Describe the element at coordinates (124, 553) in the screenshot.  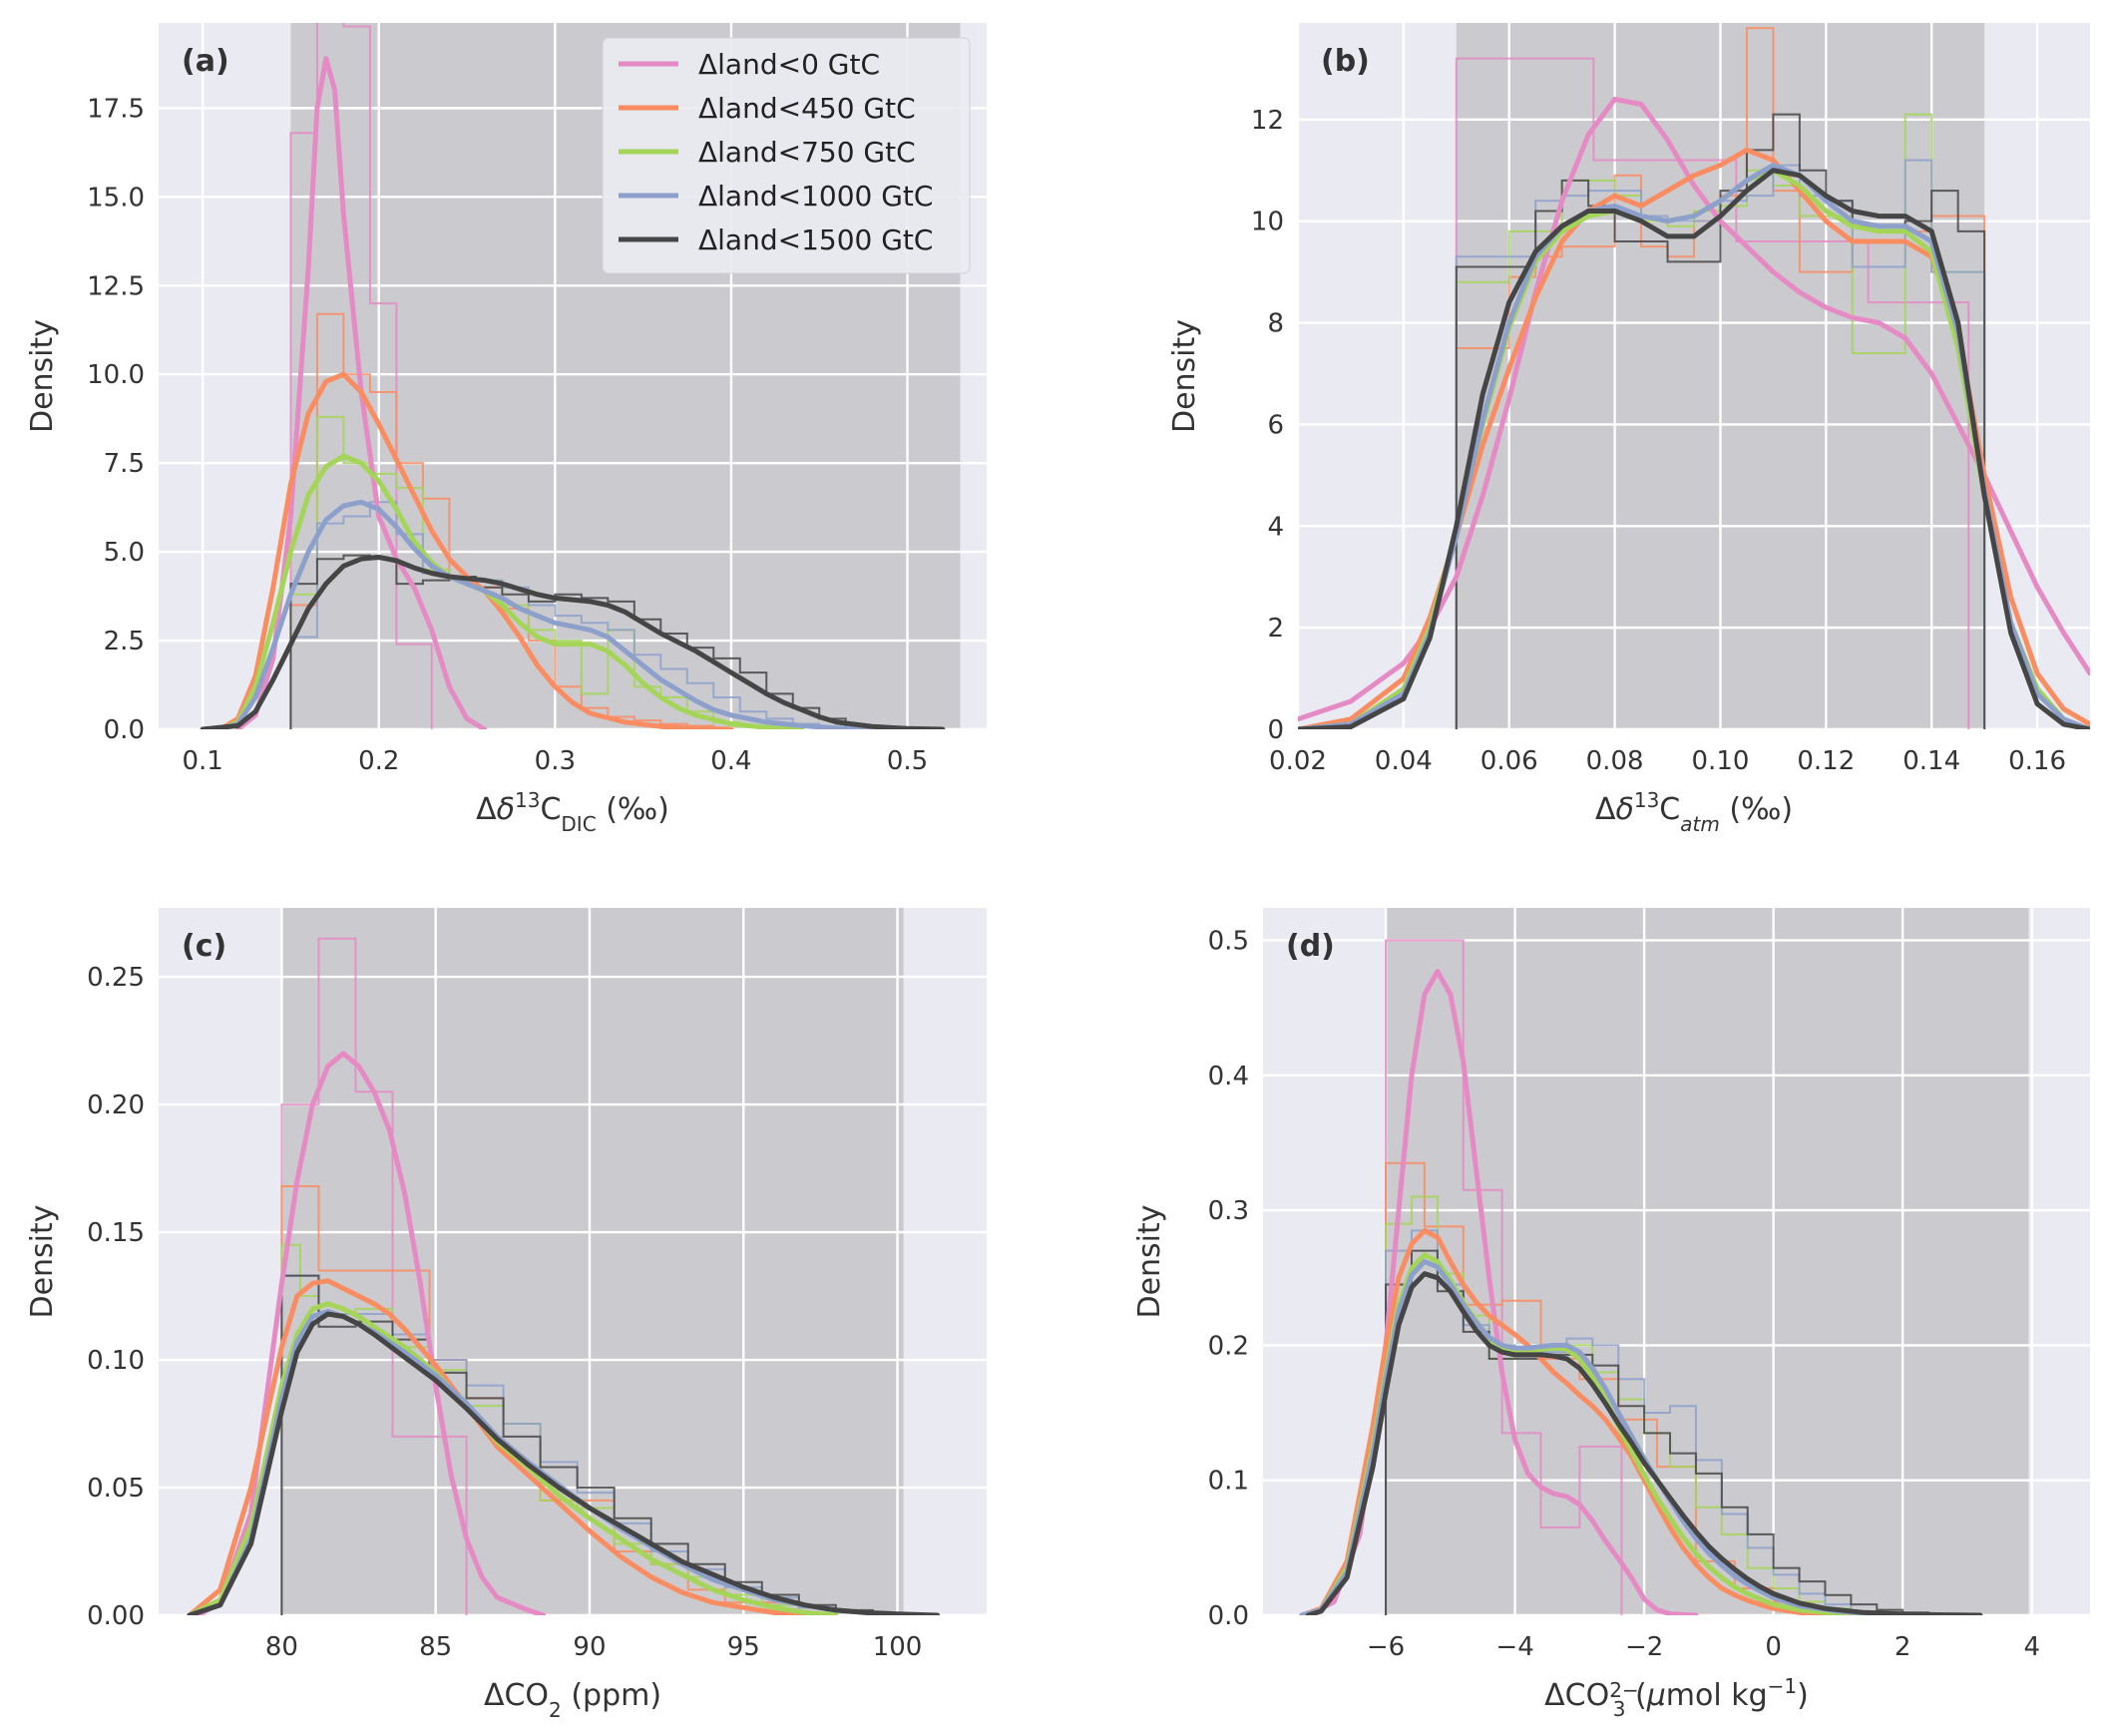
I see `y-tick-label: 5.0` at that location.